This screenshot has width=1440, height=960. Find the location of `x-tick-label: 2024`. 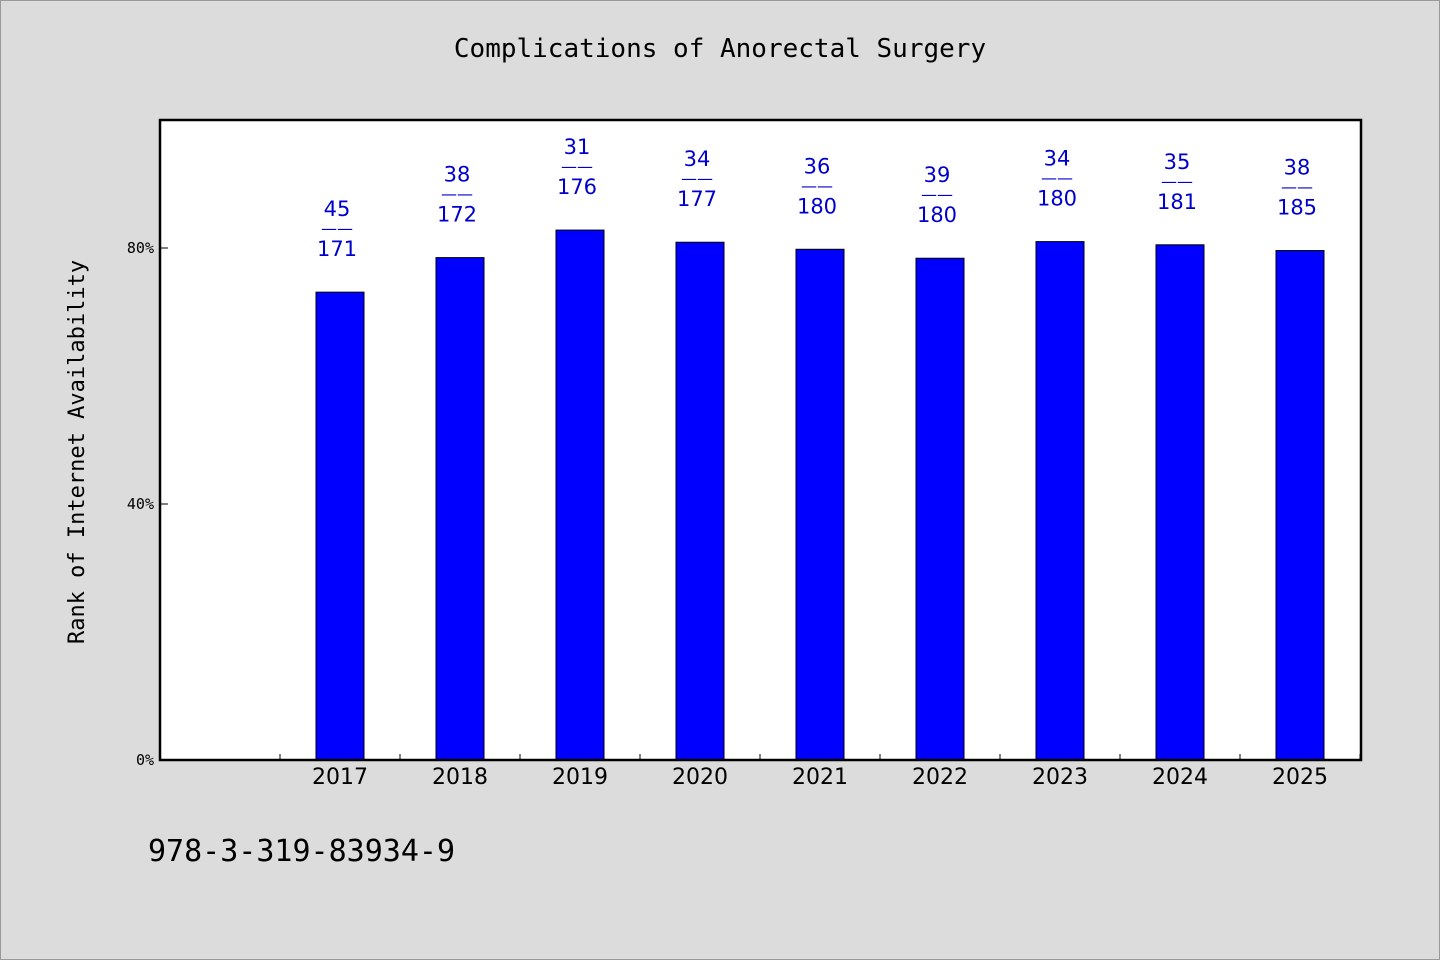

x-tick-label: 2024 is located at coordinates (1180, 777).